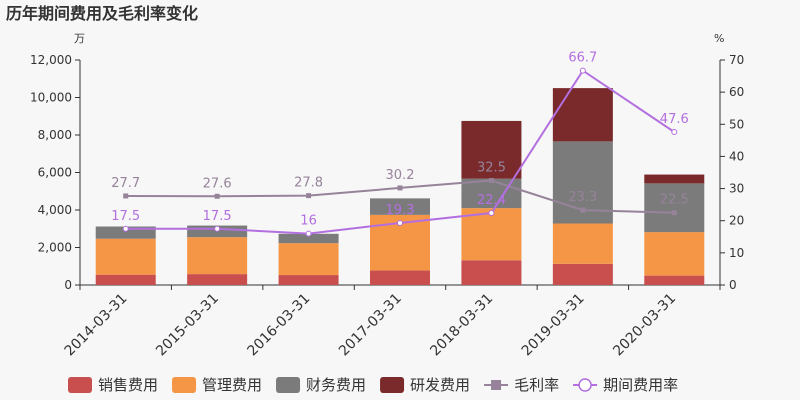 The height and width of the screenshot is (400, 800). Describe the element at coordinates (736, 156) in the screenshot. I see `y-right-tick-label: 40` at that location.